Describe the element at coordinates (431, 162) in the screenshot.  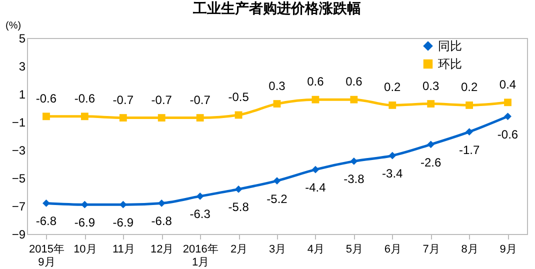
I see `data-label: -2.6` at that location.